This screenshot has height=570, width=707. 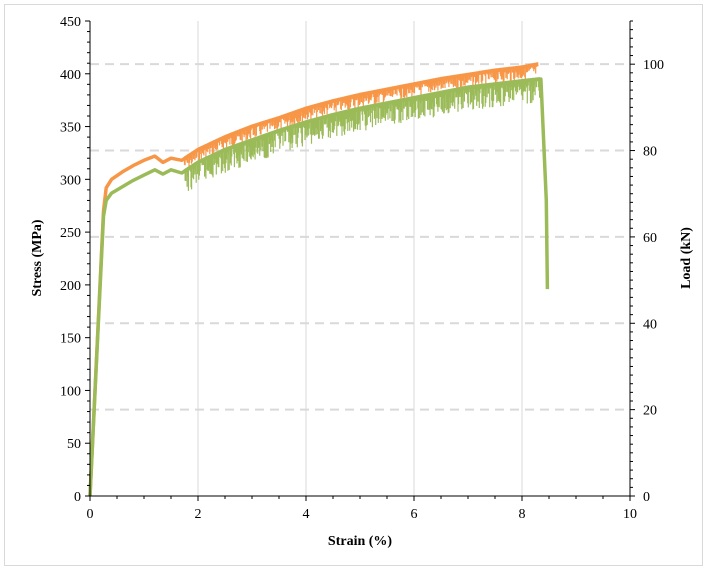 I want to click on x-tick-label: 0, so click(x=90, y=514).